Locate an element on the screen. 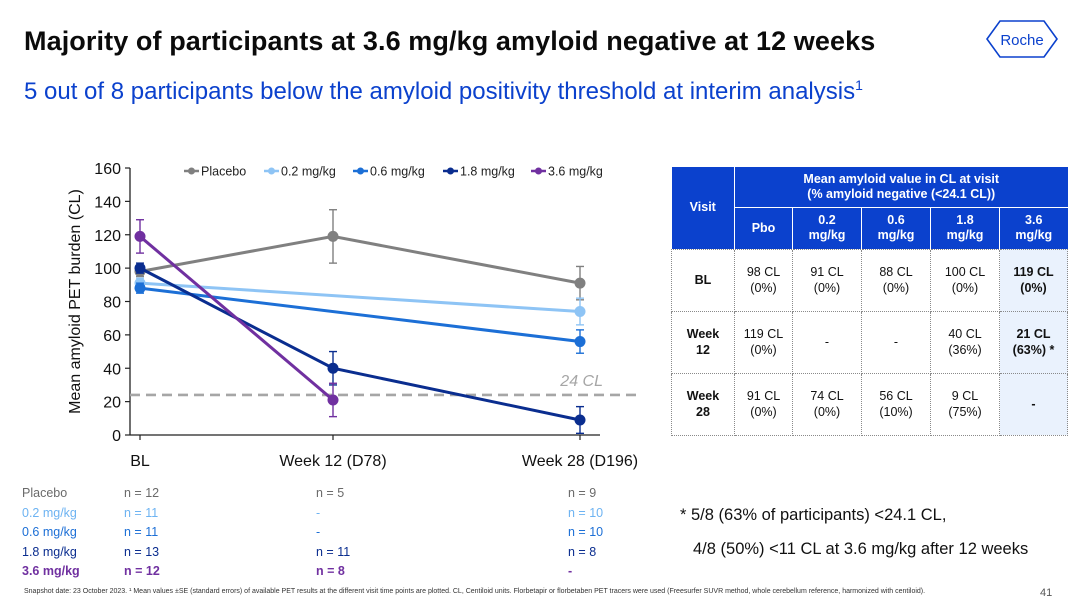  x-tick-label: BL is located at coordinates (140, 461).